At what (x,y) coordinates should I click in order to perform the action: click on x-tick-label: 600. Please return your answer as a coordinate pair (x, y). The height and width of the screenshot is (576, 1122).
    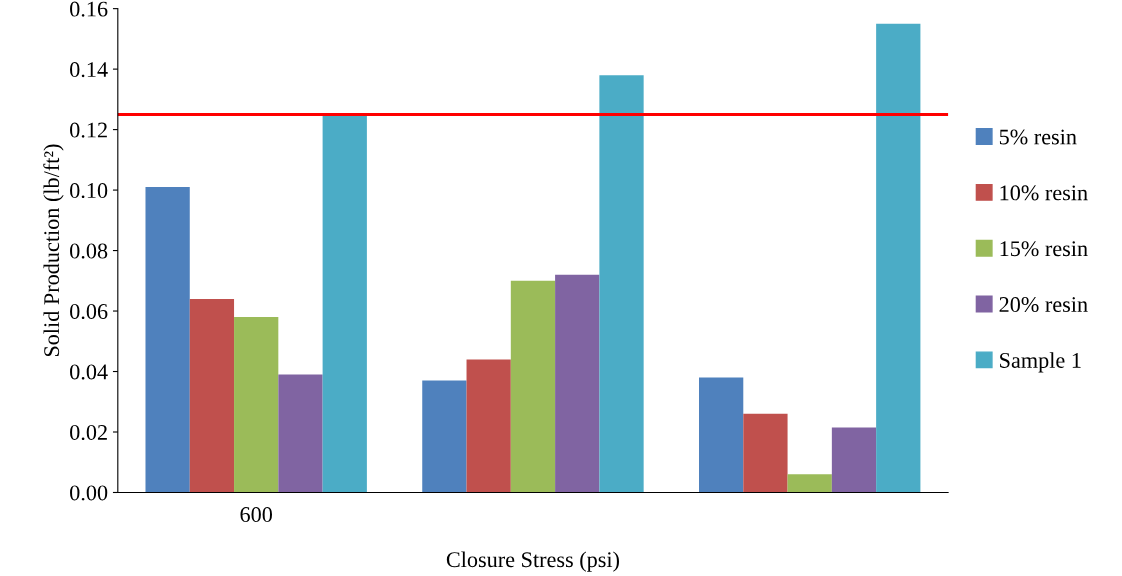
    Looking at the image, I should click on (256, 515).